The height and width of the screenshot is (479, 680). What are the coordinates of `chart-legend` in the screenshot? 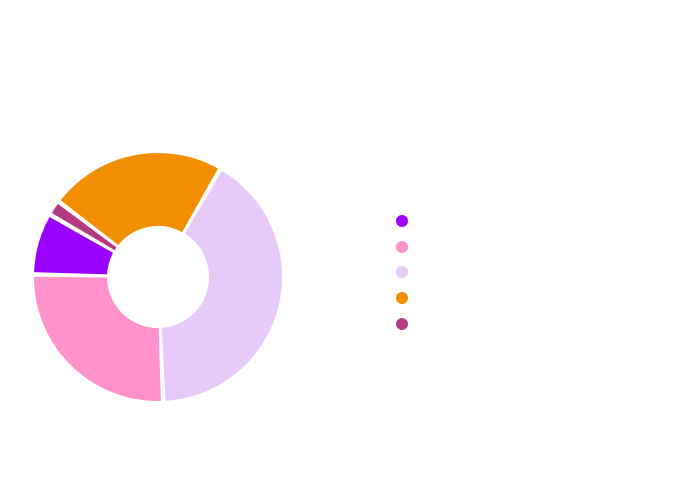 It's located at (526, 272).